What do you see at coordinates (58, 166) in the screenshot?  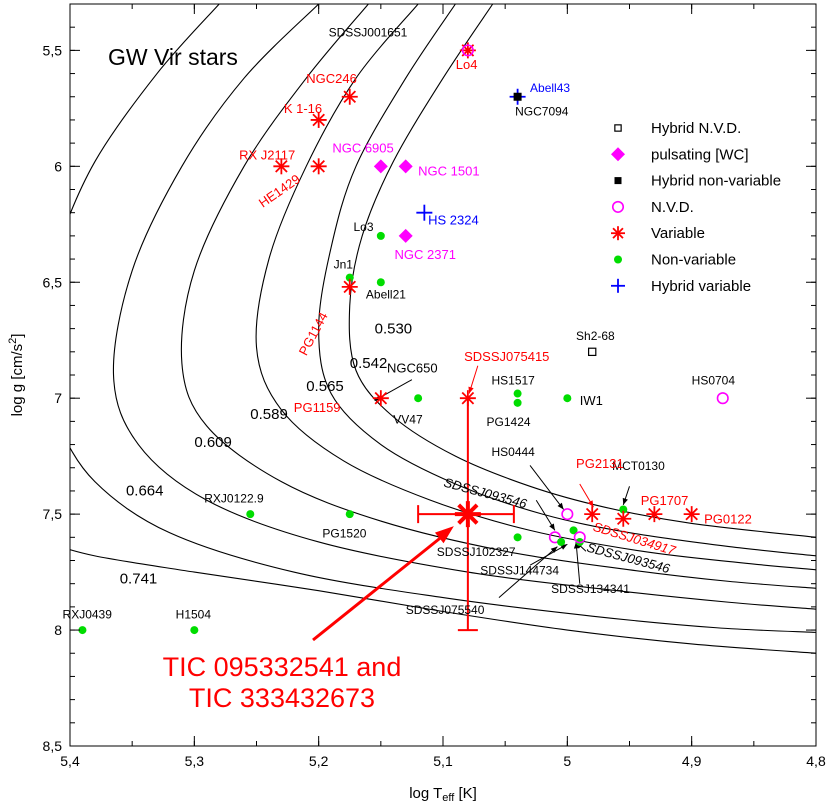 I see `y-tick-label: 6` at bounding box center [58, 166].